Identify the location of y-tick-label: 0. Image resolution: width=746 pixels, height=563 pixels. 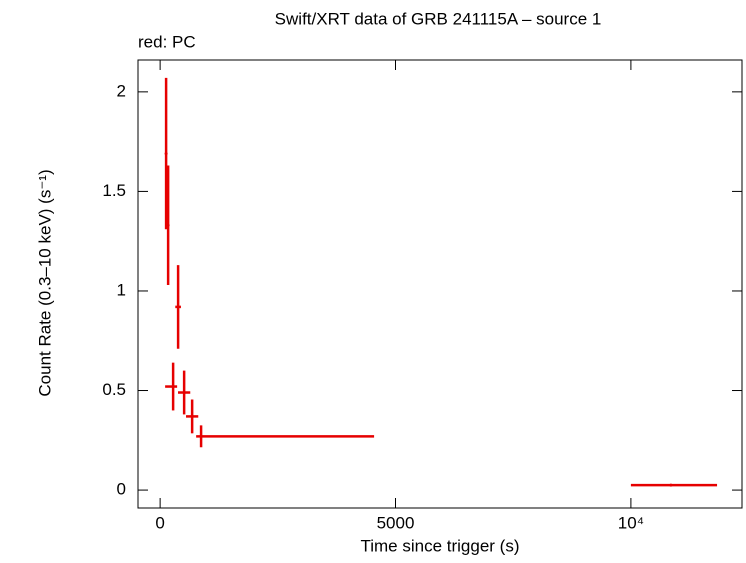
(121, 489).